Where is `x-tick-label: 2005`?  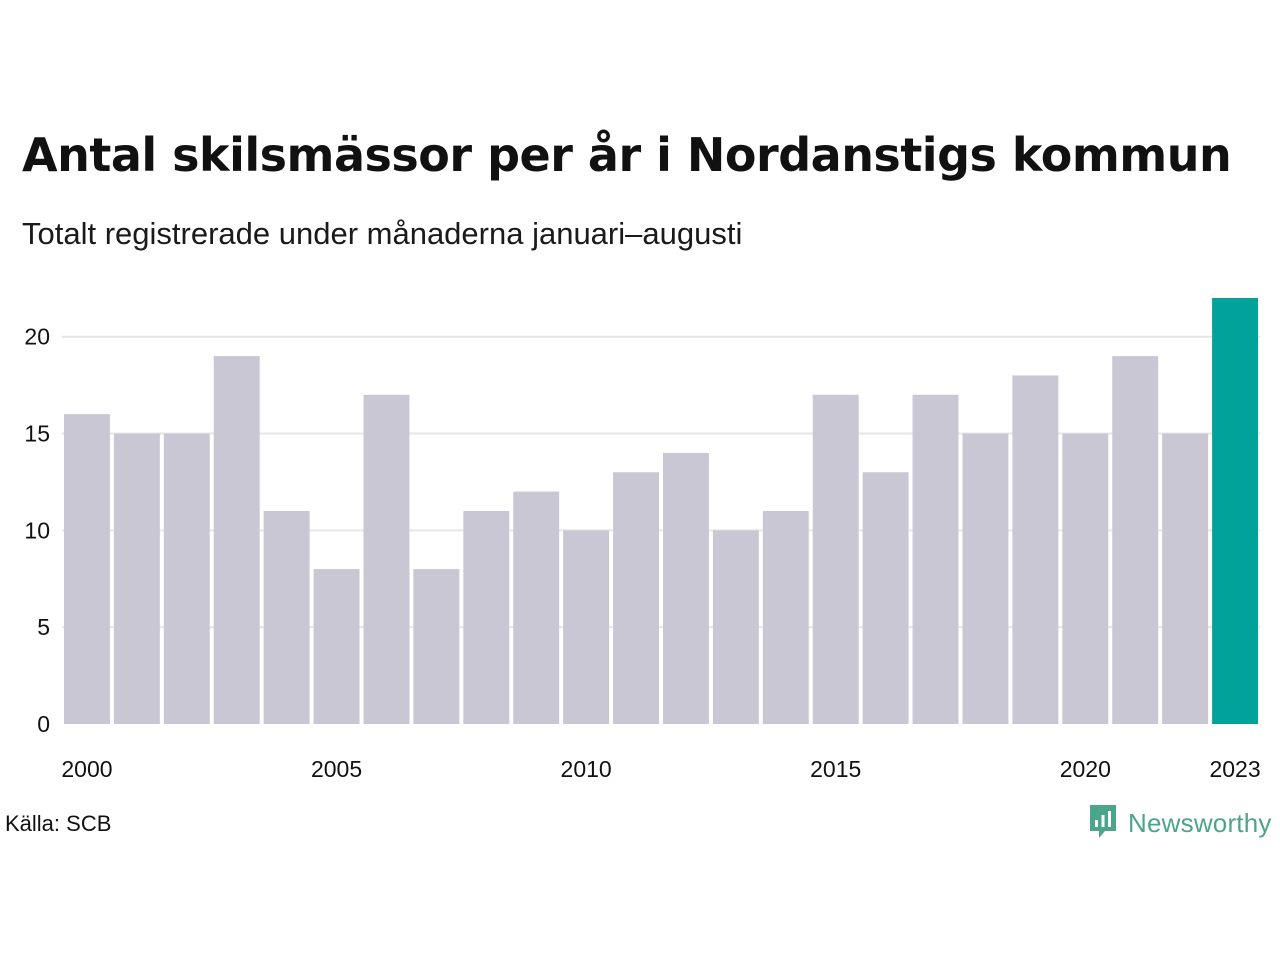 x-tick-label: 2005 is located at coordinates (336, 769).